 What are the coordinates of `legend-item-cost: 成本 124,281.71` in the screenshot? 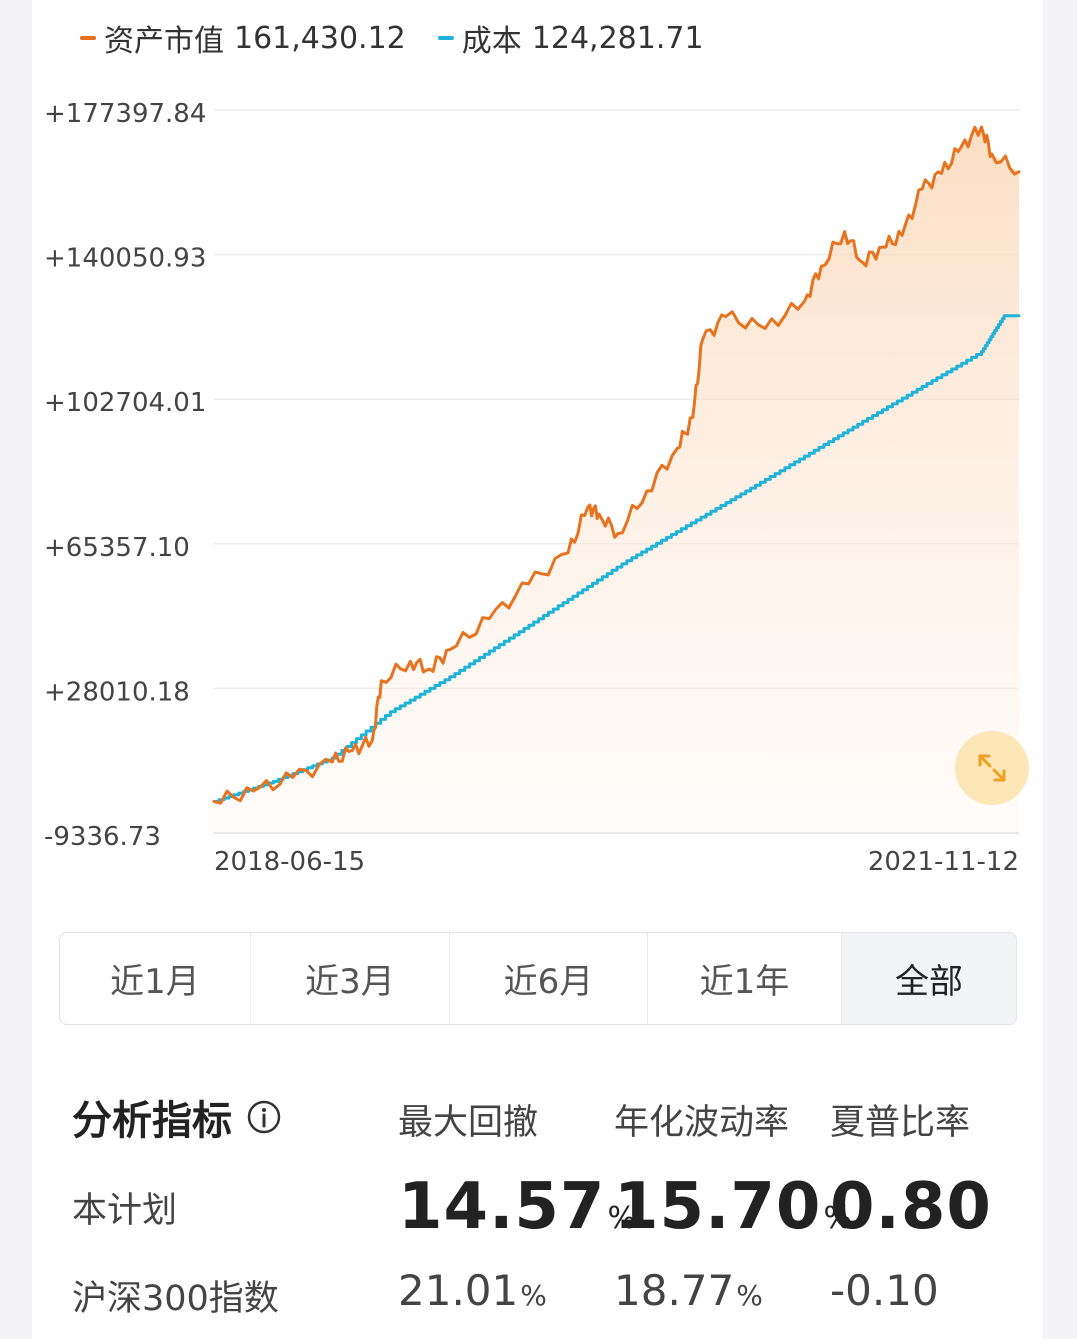 It's located at (570, 38).